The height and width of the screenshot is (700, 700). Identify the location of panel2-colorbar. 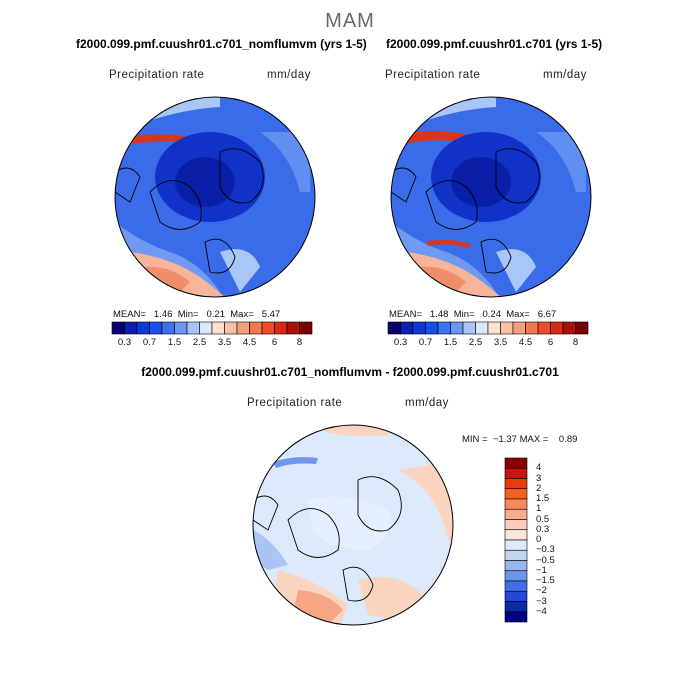
(488, 328).